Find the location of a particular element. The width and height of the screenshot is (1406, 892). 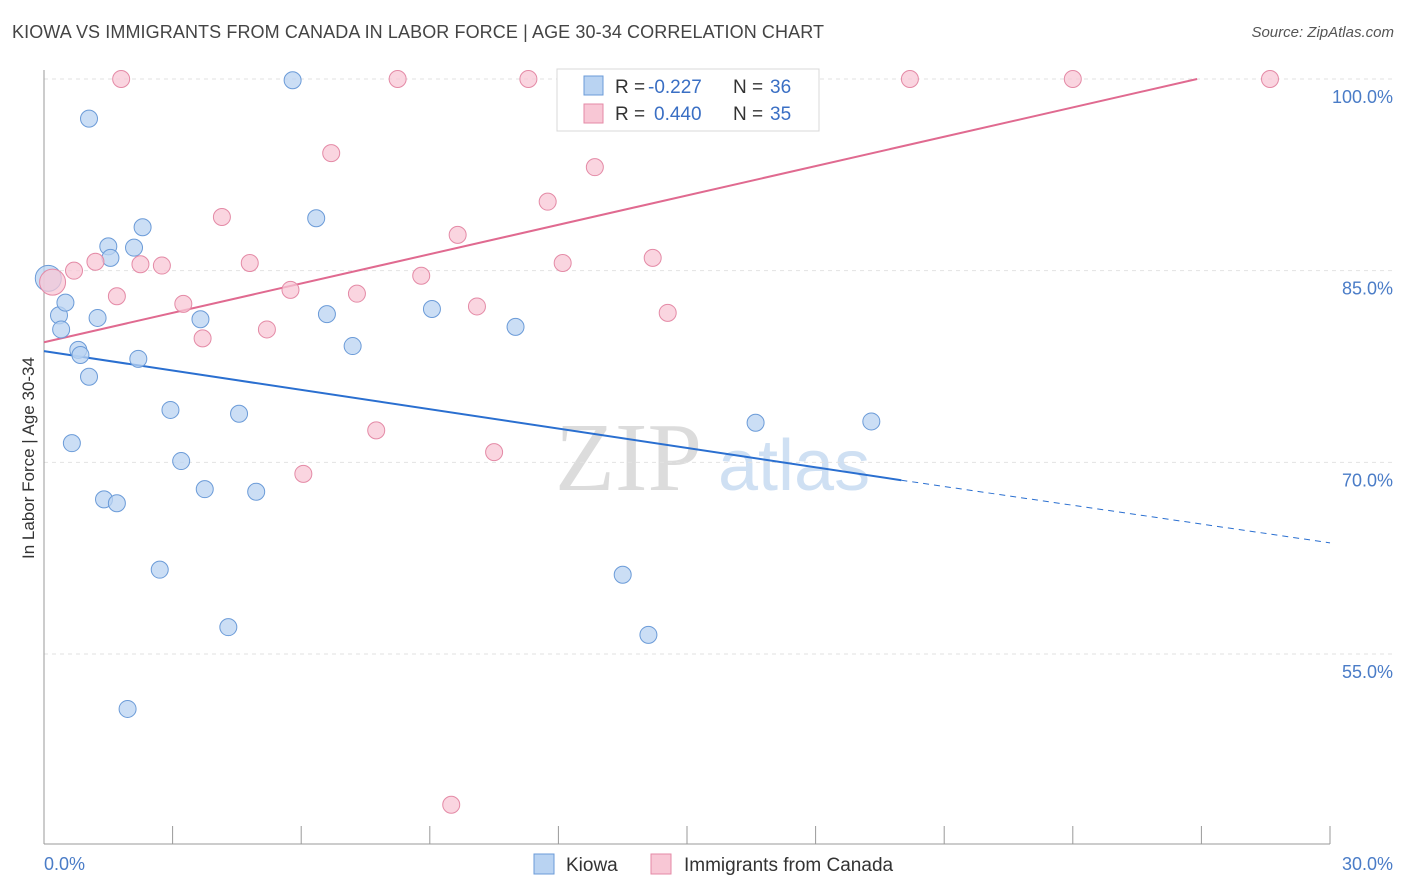

legend-n-value-1: 36 is located at coordinates (780, 87).